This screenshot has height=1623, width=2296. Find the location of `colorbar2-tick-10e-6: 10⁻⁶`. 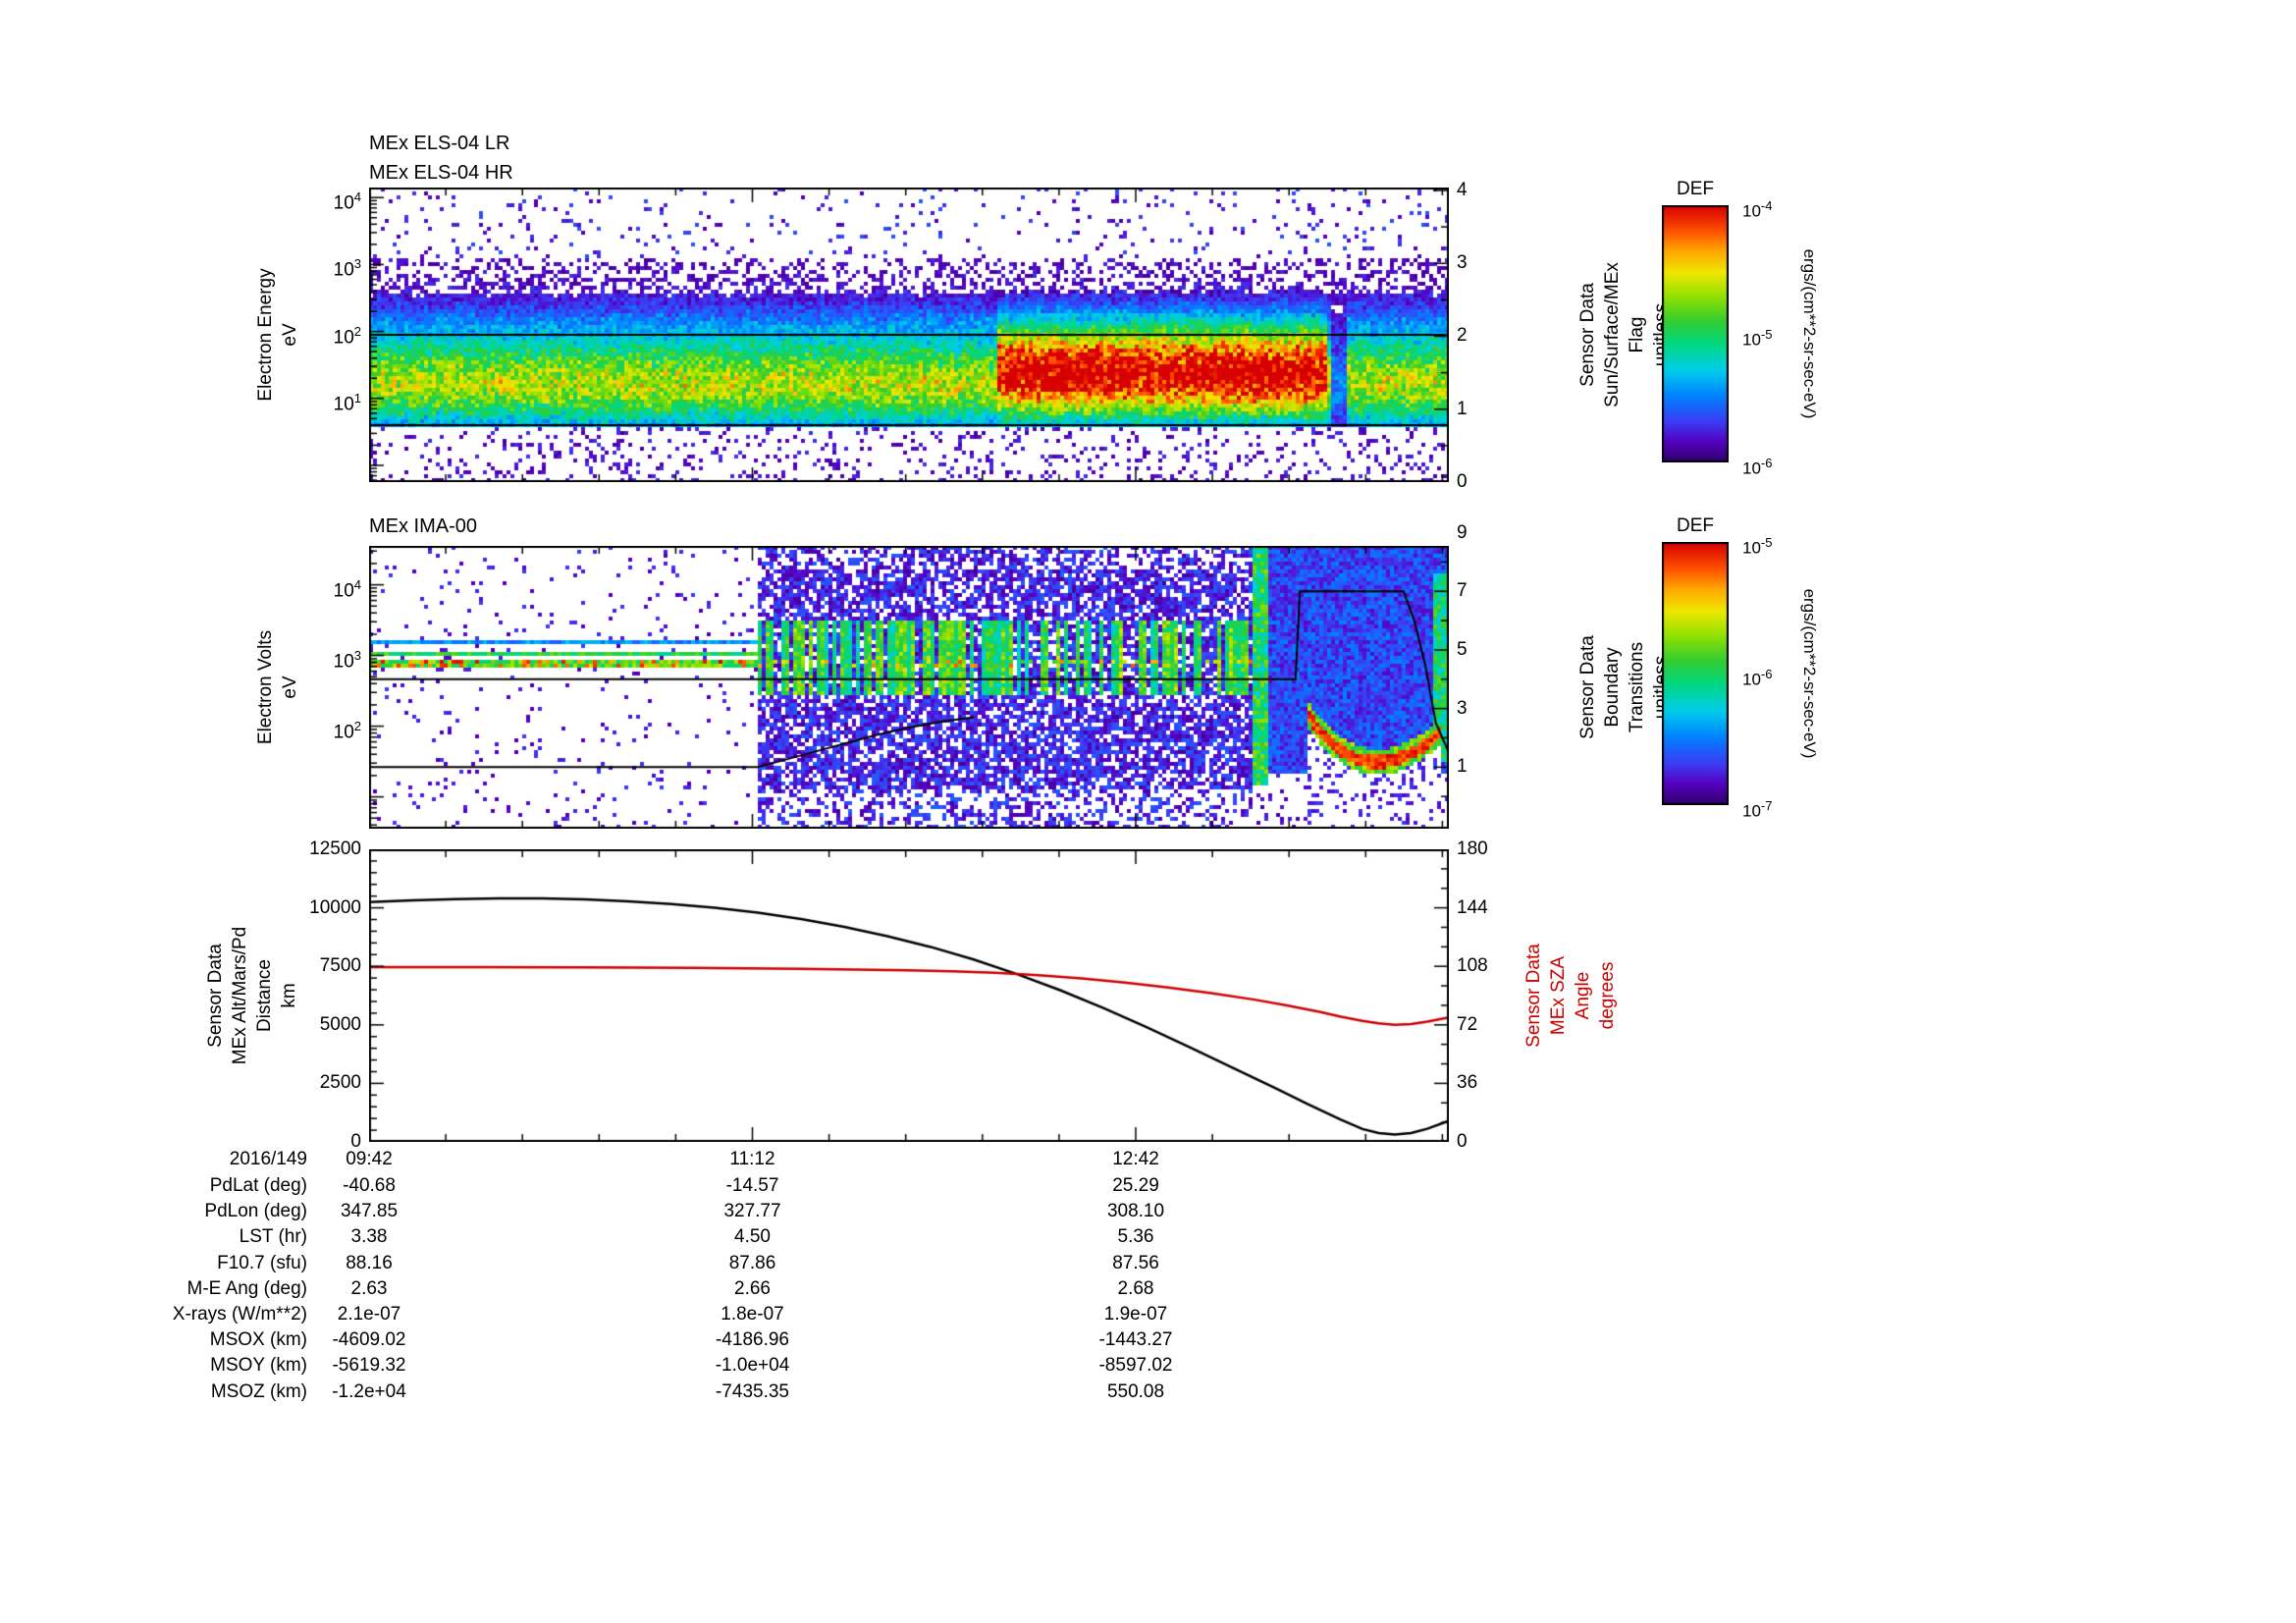

colorbar2-tick-10e-6: 10⁻⁶ is located at coordinates (1757, 678).